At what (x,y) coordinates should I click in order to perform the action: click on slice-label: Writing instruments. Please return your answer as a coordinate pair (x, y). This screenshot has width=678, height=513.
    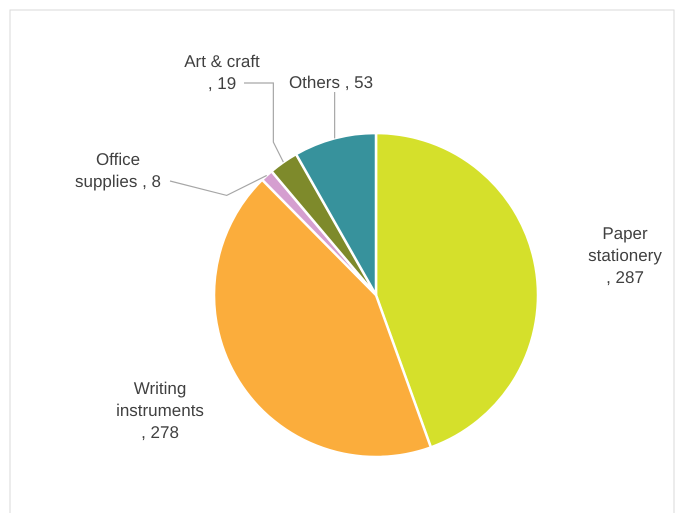
    Looking at the image, I should click on (160, 399).